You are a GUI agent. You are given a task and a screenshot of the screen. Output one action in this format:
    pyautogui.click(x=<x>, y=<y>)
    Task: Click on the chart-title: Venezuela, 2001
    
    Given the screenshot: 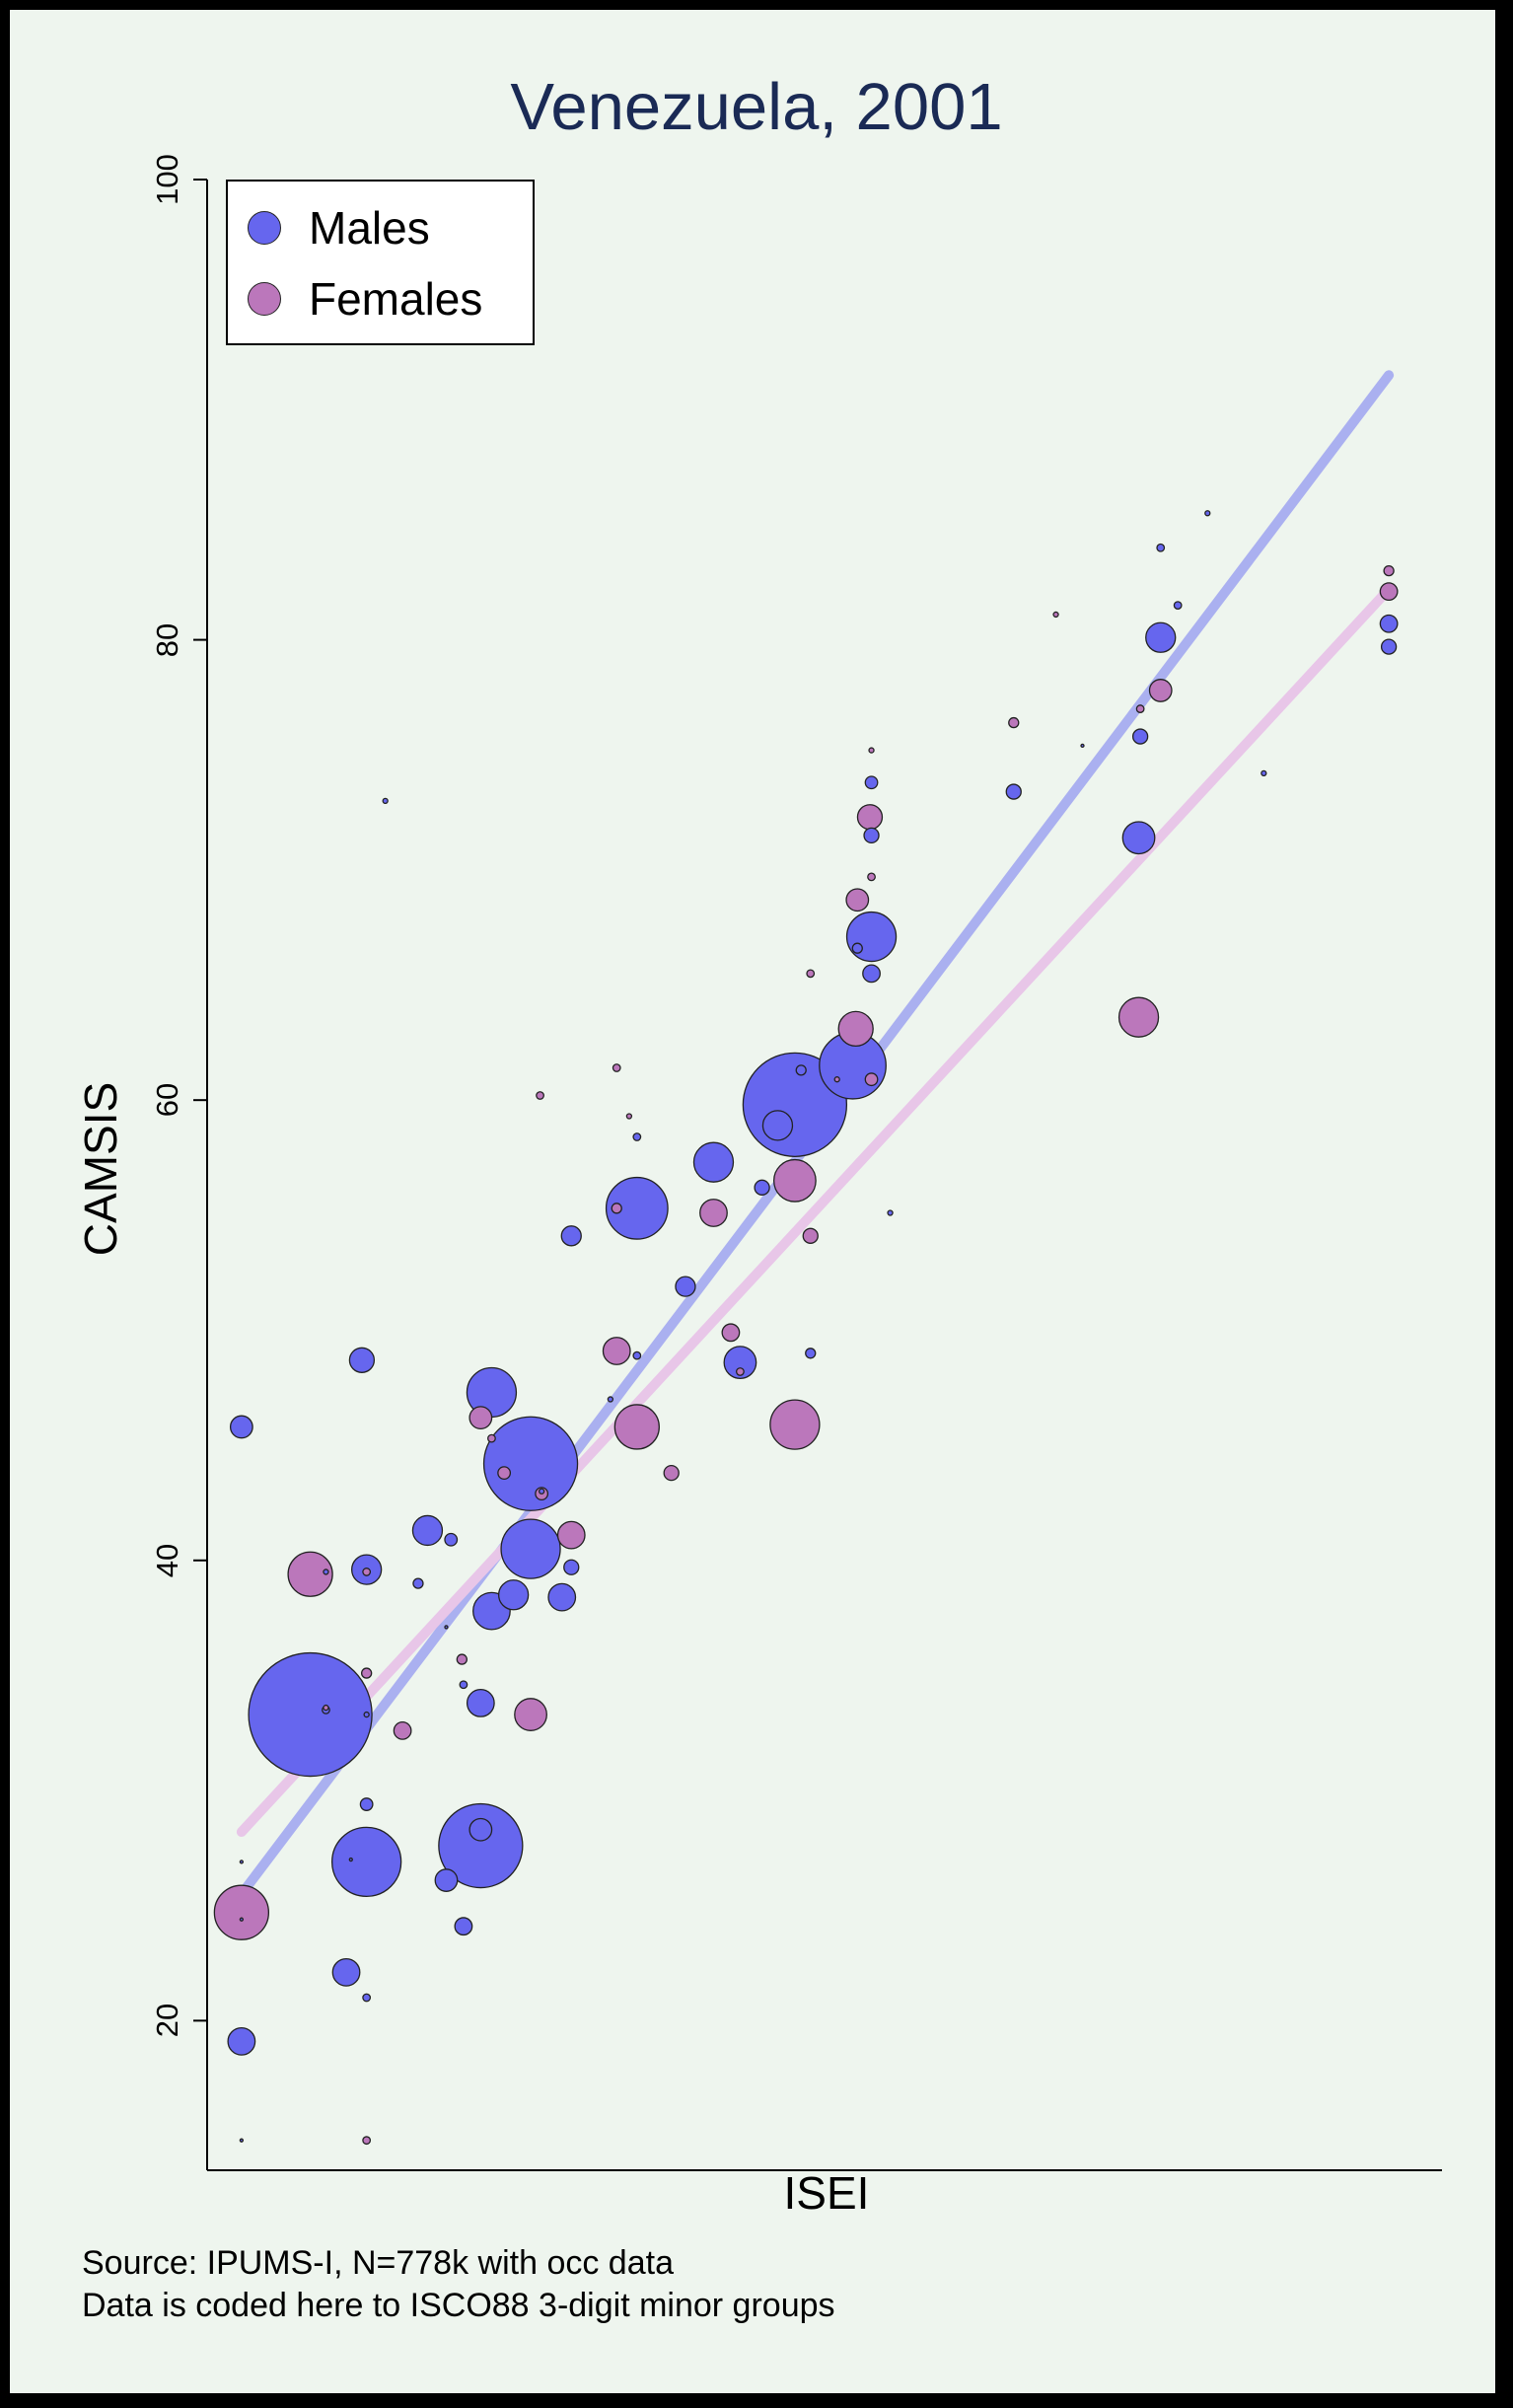 What is the action you would take?
    pyautogui.click(x=756, y=107)
    